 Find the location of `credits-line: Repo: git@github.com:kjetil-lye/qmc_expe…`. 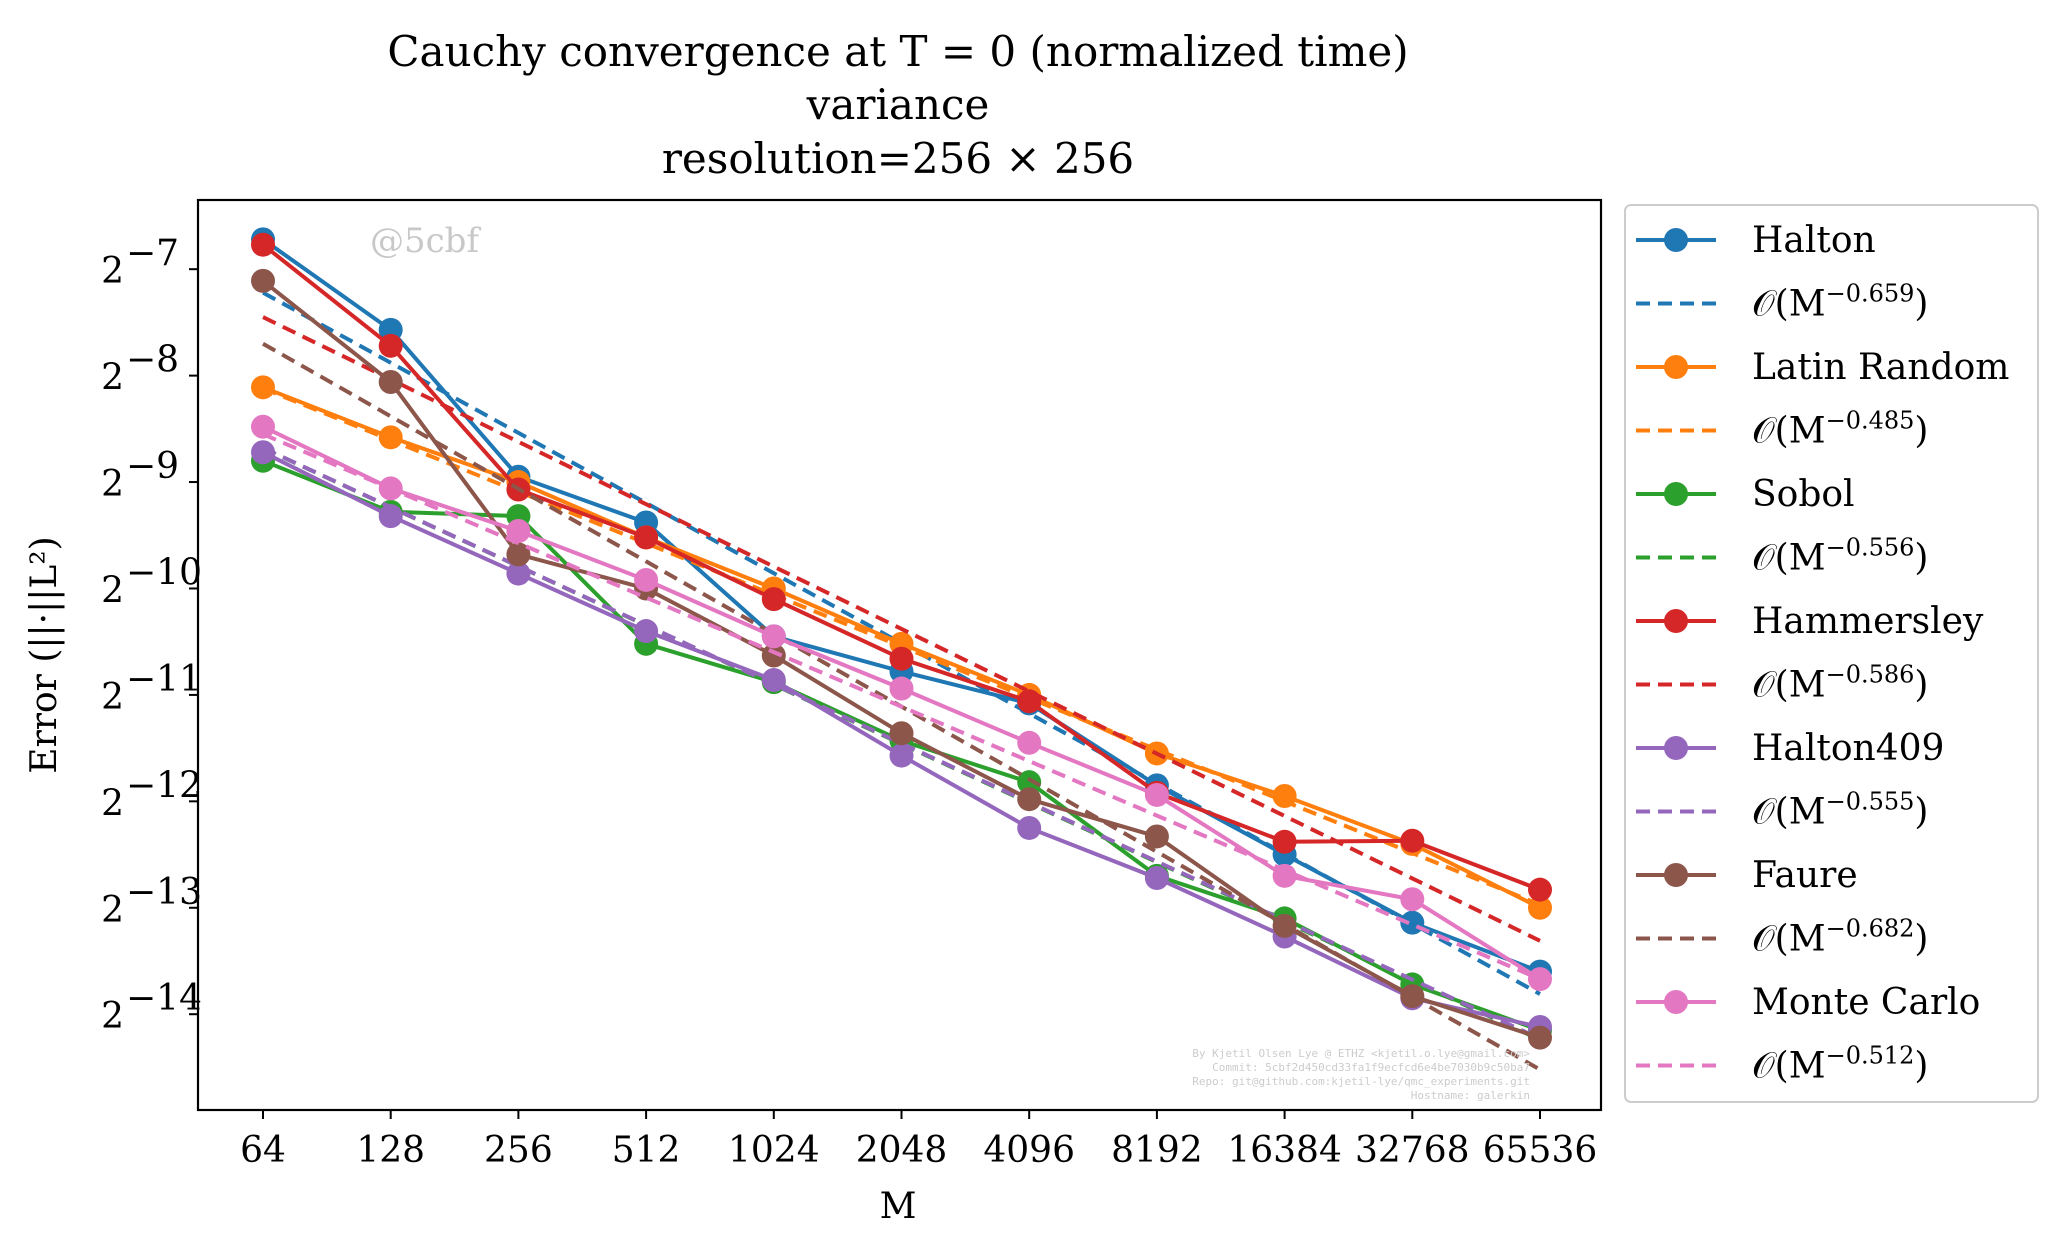

credits-line: Repo: git@github.com:kjetil-lye/qmc_expe… is located at coordinates (1361, 1081).